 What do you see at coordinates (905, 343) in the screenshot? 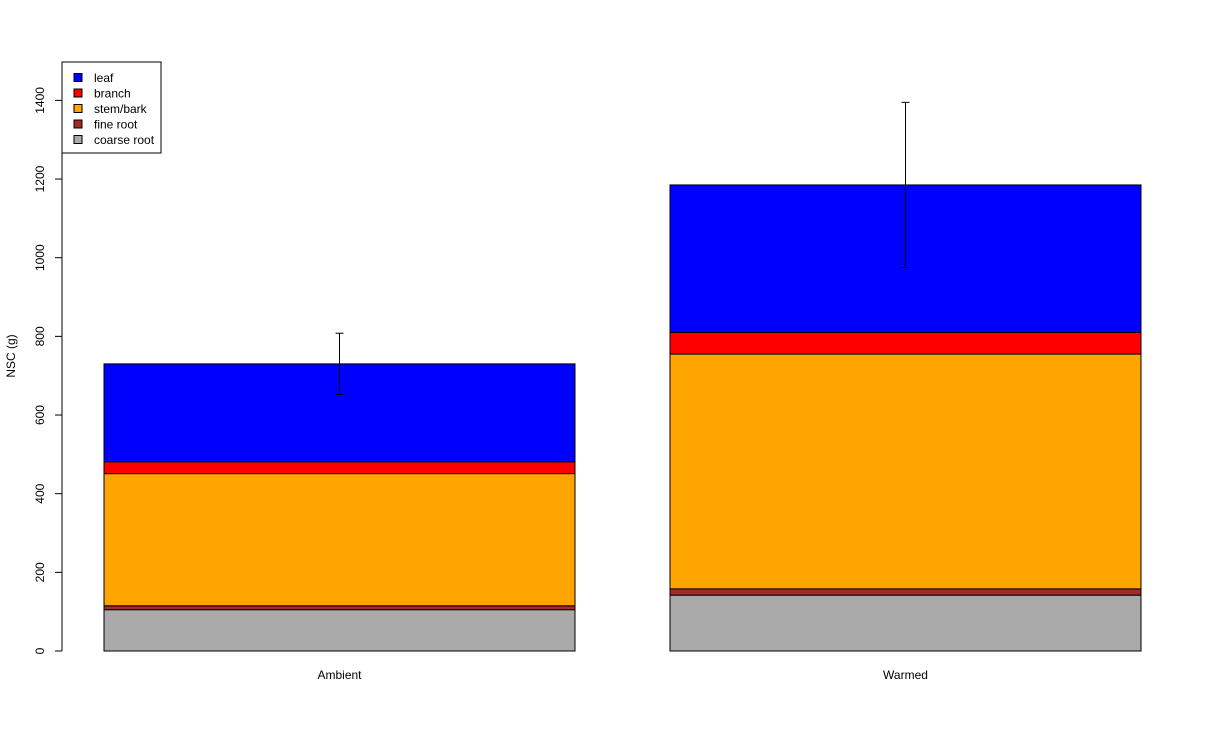
I see `bar-segment-branch-warmed` at bounding box center [905, 343].